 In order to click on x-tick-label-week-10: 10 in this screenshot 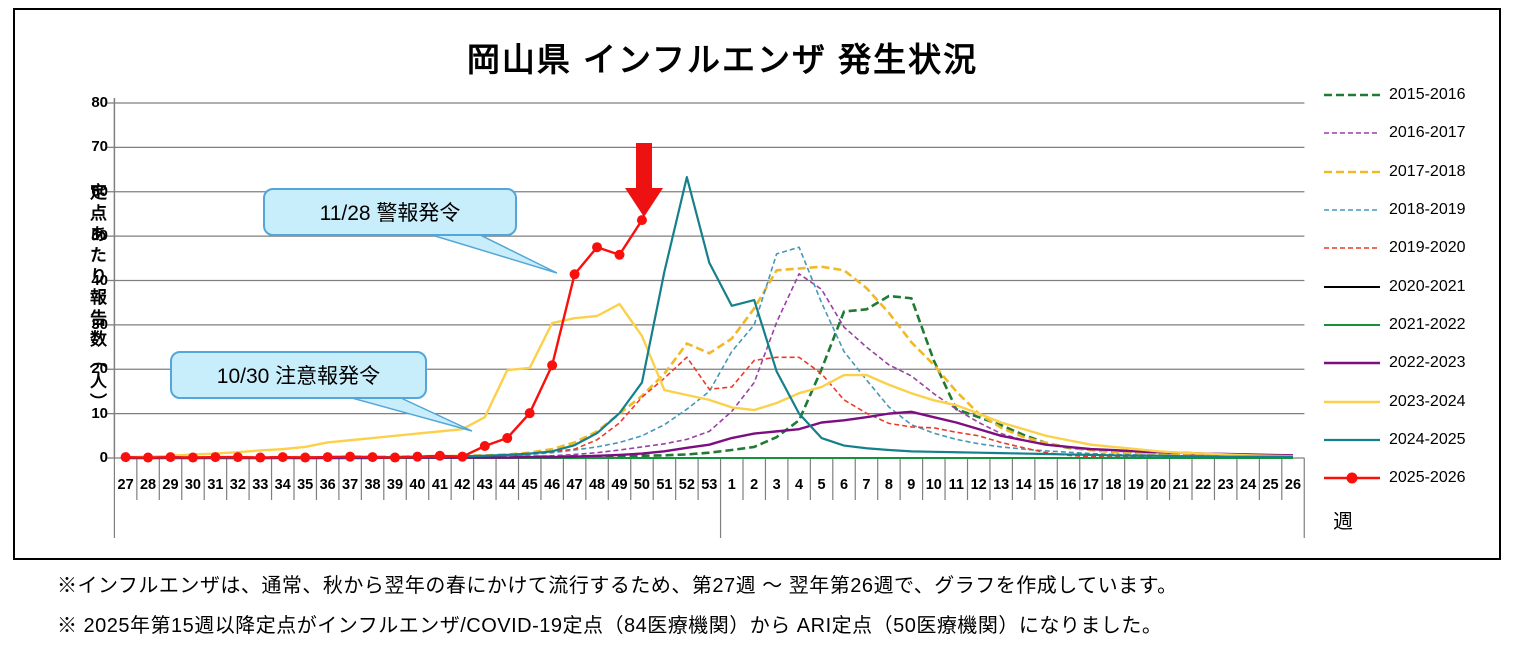, I will do `click(933, 485)`.